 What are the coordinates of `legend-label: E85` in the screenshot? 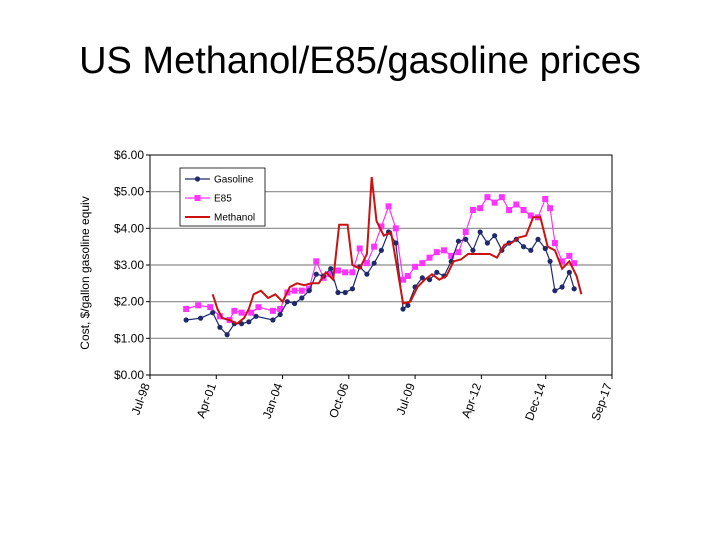 It's located at (223, 199).